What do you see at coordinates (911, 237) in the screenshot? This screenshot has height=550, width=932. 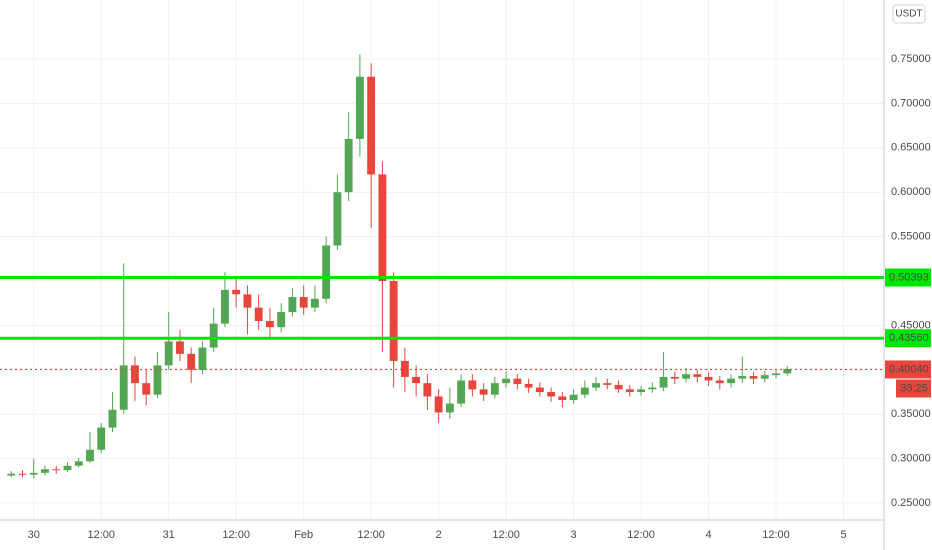 I see `y-tick-label: 0.55000` at bounding box center [911, 237].